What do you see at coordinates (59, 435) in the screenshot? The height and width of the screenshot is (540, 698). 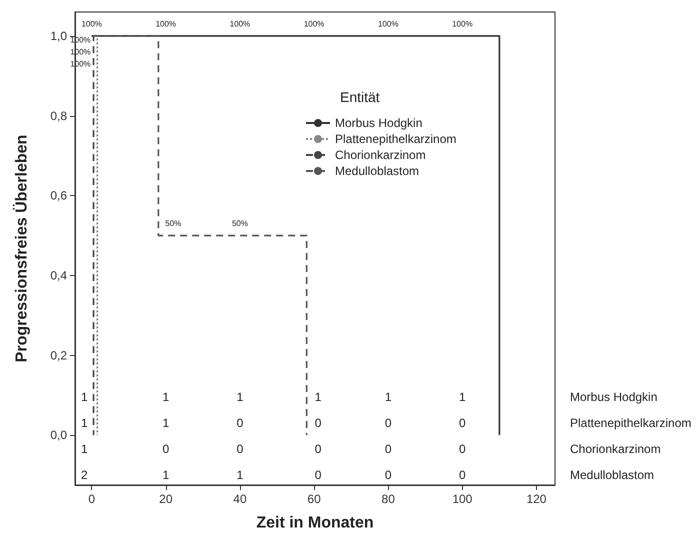 I see `y-tick-label: 0,0` at bounding box center [59, 435].